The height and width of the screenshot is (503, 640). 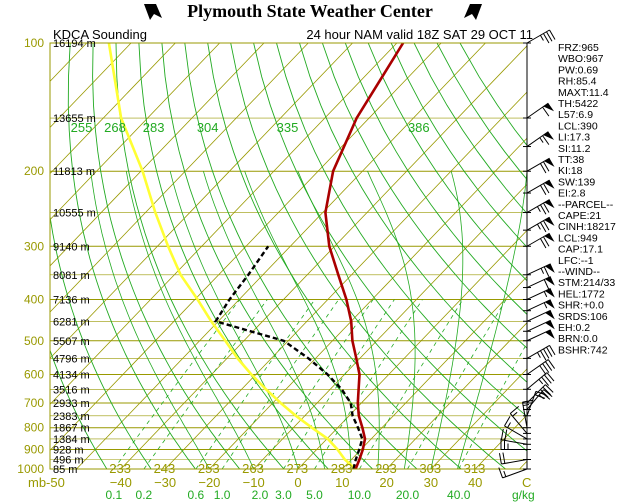 I want to click on temperature-tick-label: −20, so click(x=209, y=482).